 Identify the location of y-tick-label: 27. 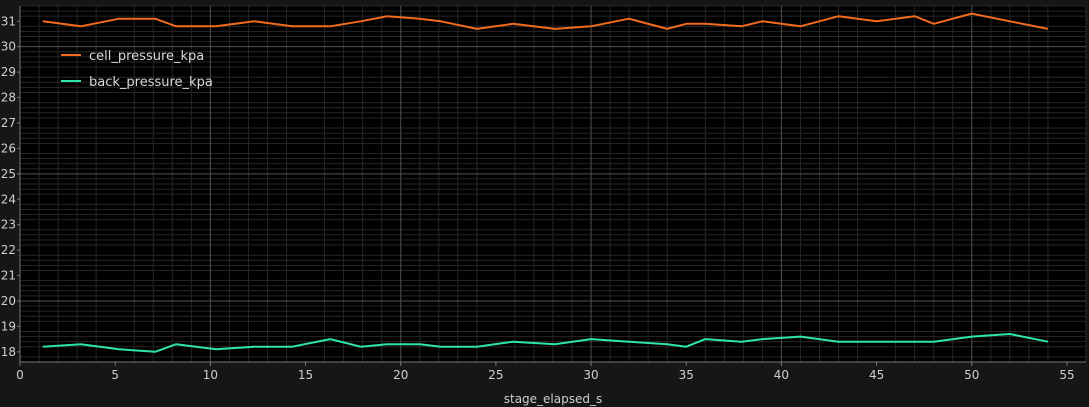
(8, 123).